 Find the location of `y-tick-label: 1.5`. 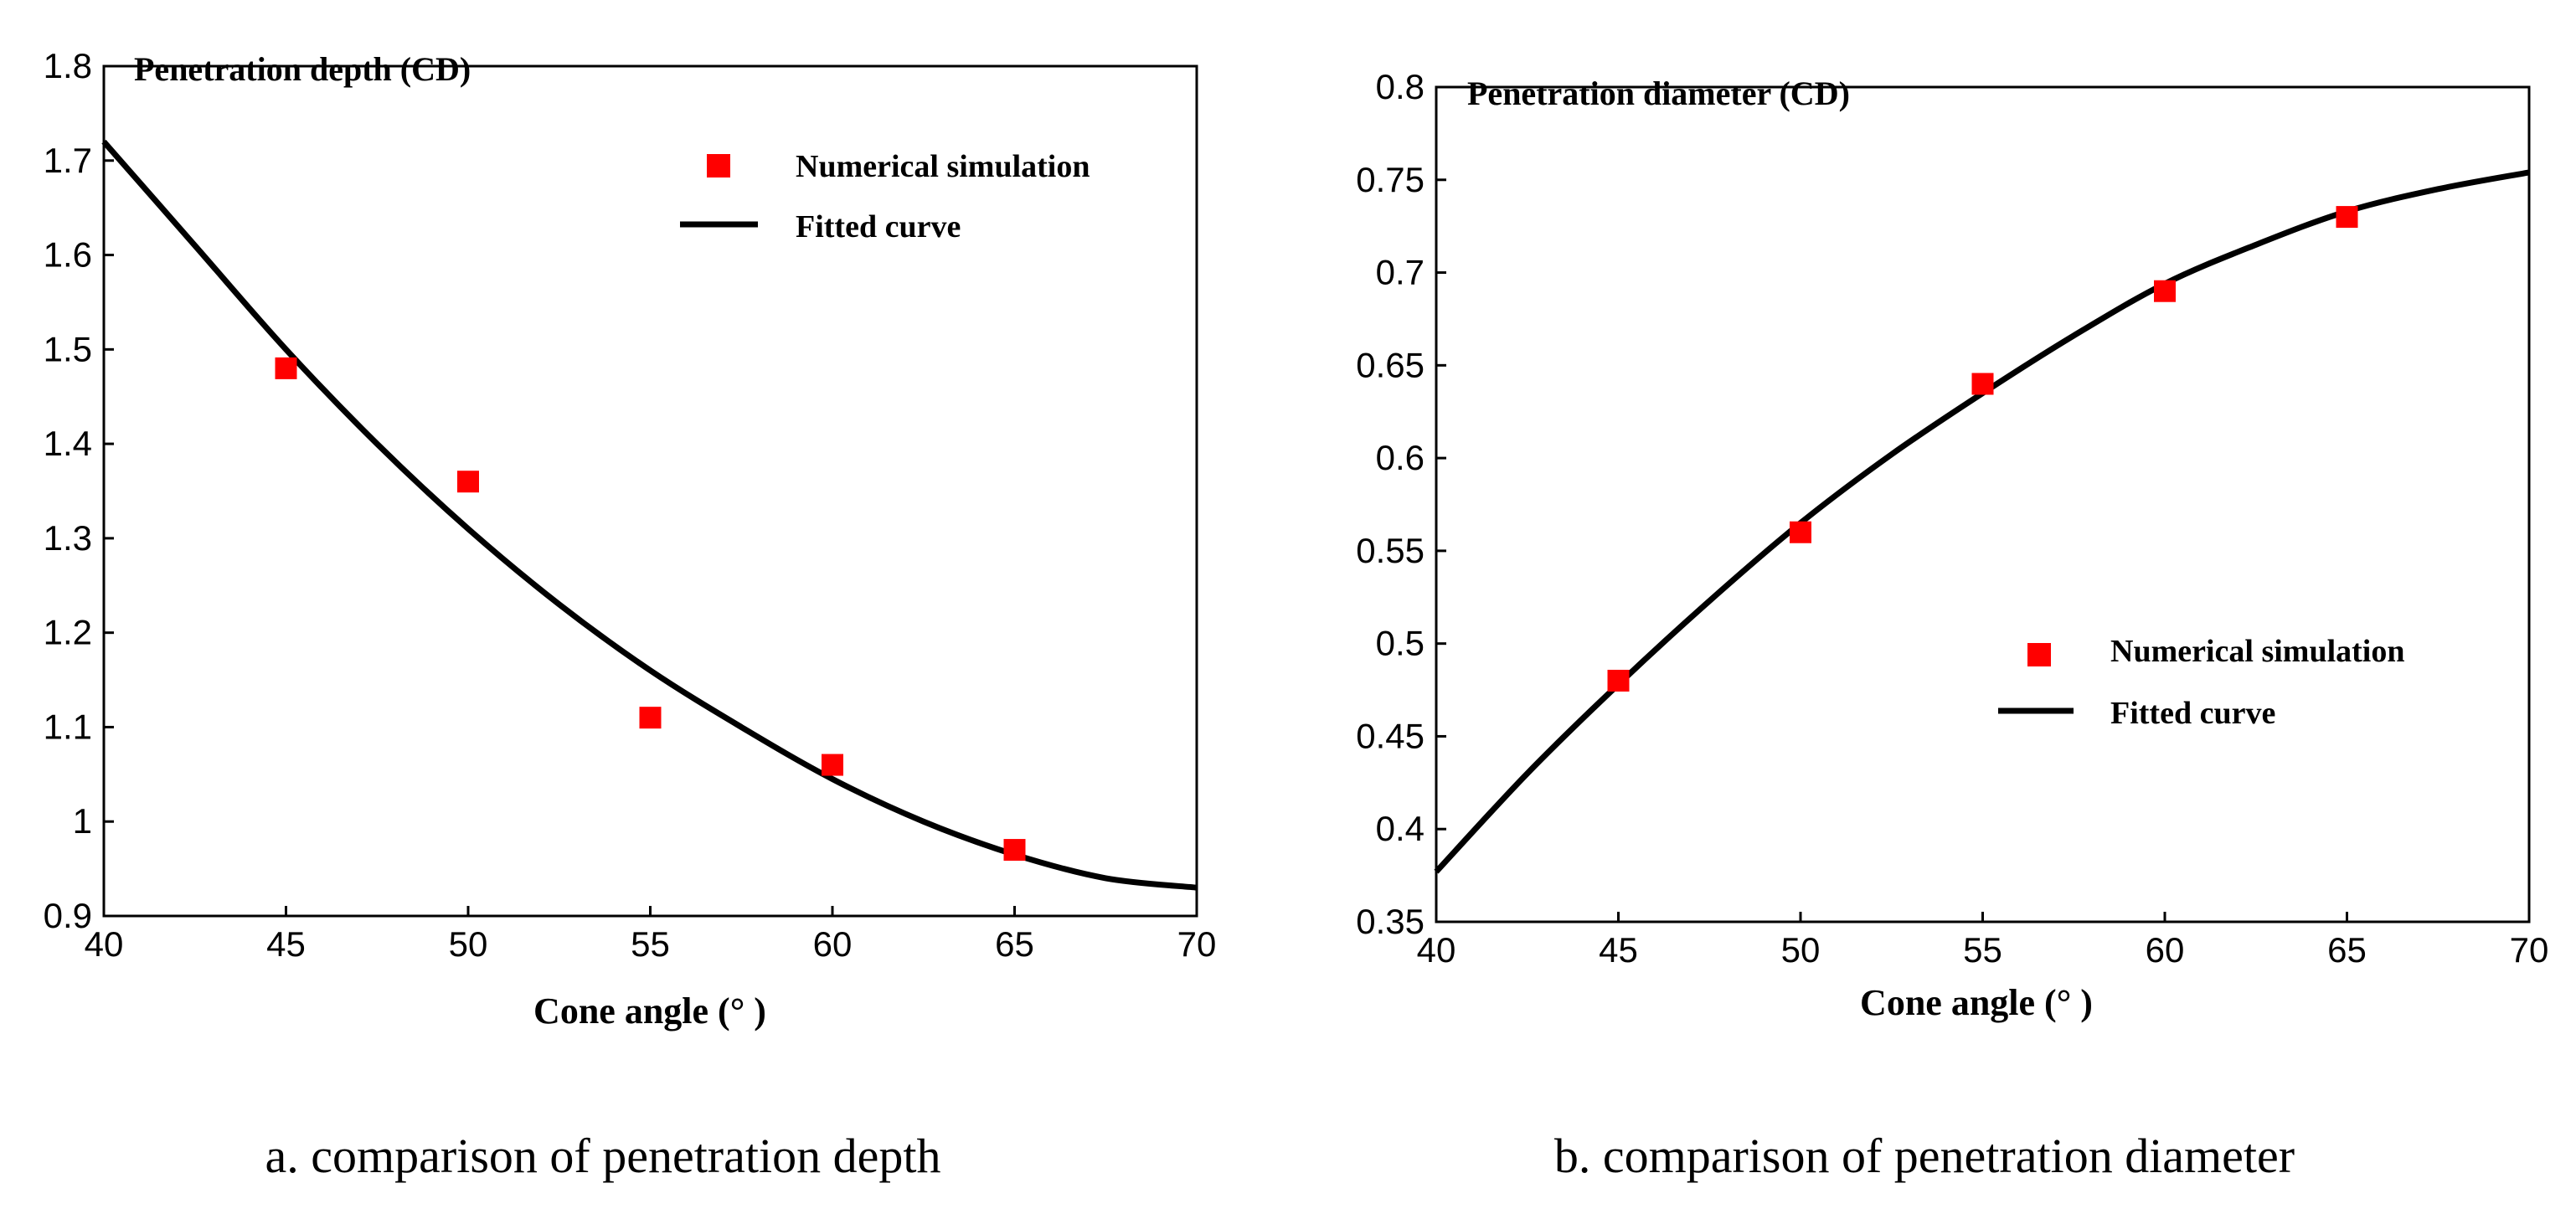

y-tick-label: 1.5 is located at coordinates (68, 348).